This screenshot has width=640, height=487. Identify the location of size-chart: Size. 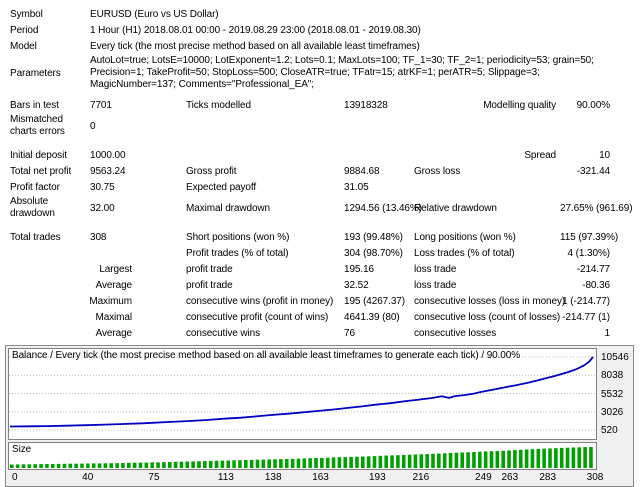
(302, 456).